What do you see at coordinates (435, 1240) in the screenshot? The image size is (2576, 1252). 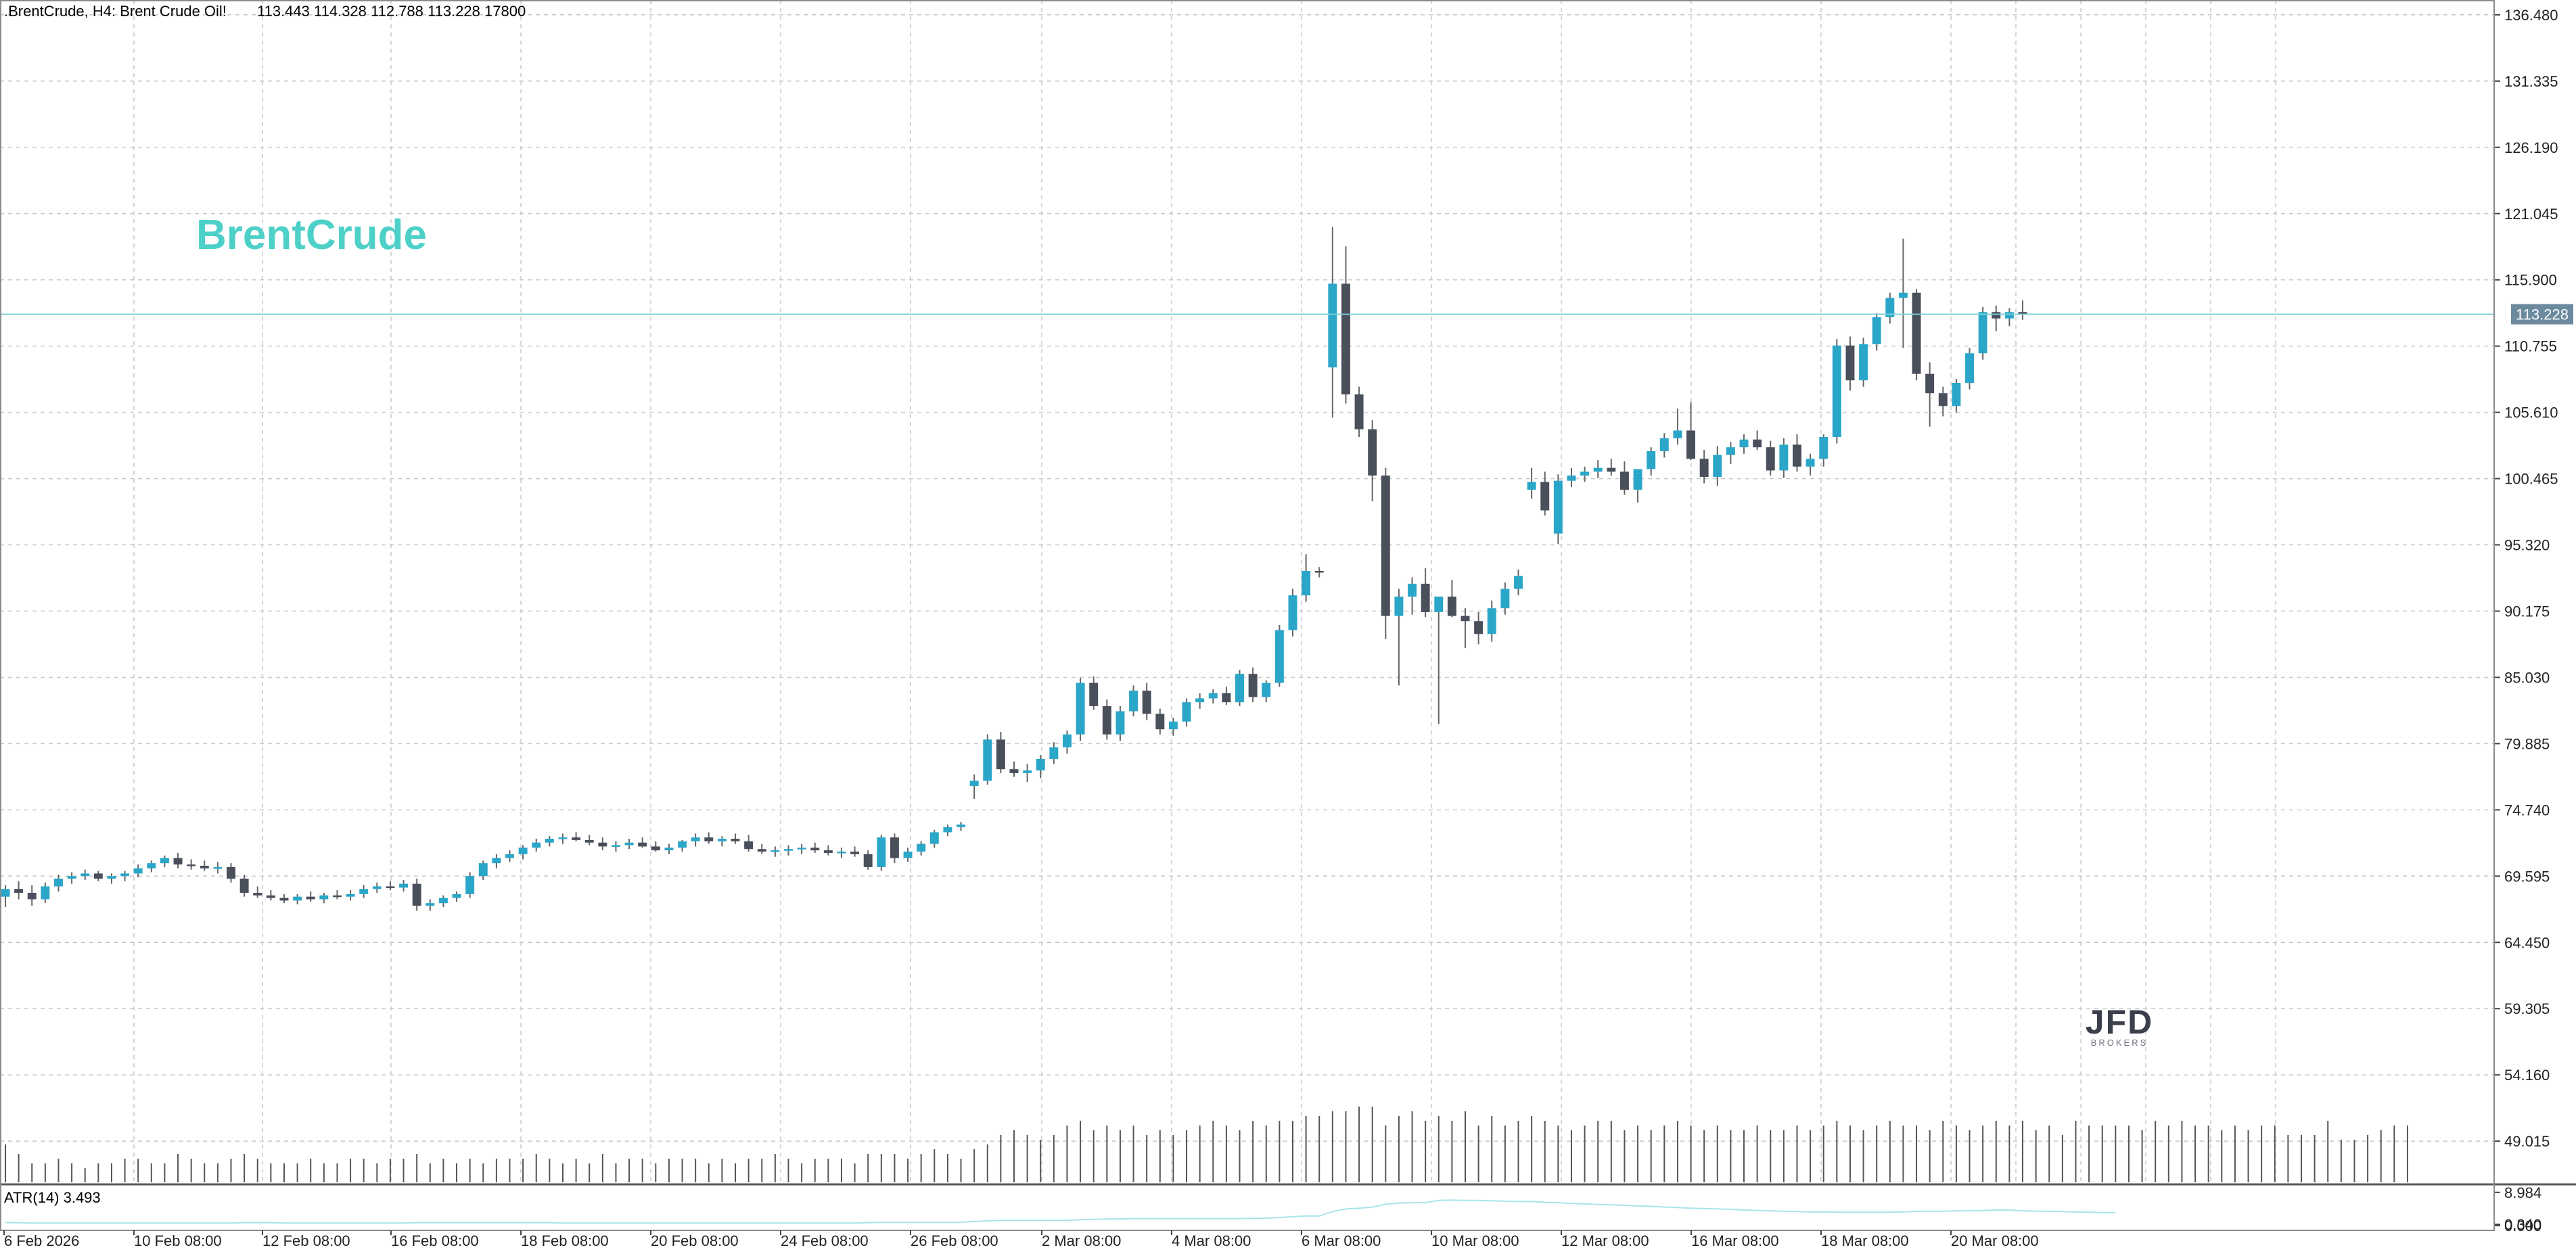 I see `x-tick-label: 16 Feb 08:00` at bounding box center [435, 1240].